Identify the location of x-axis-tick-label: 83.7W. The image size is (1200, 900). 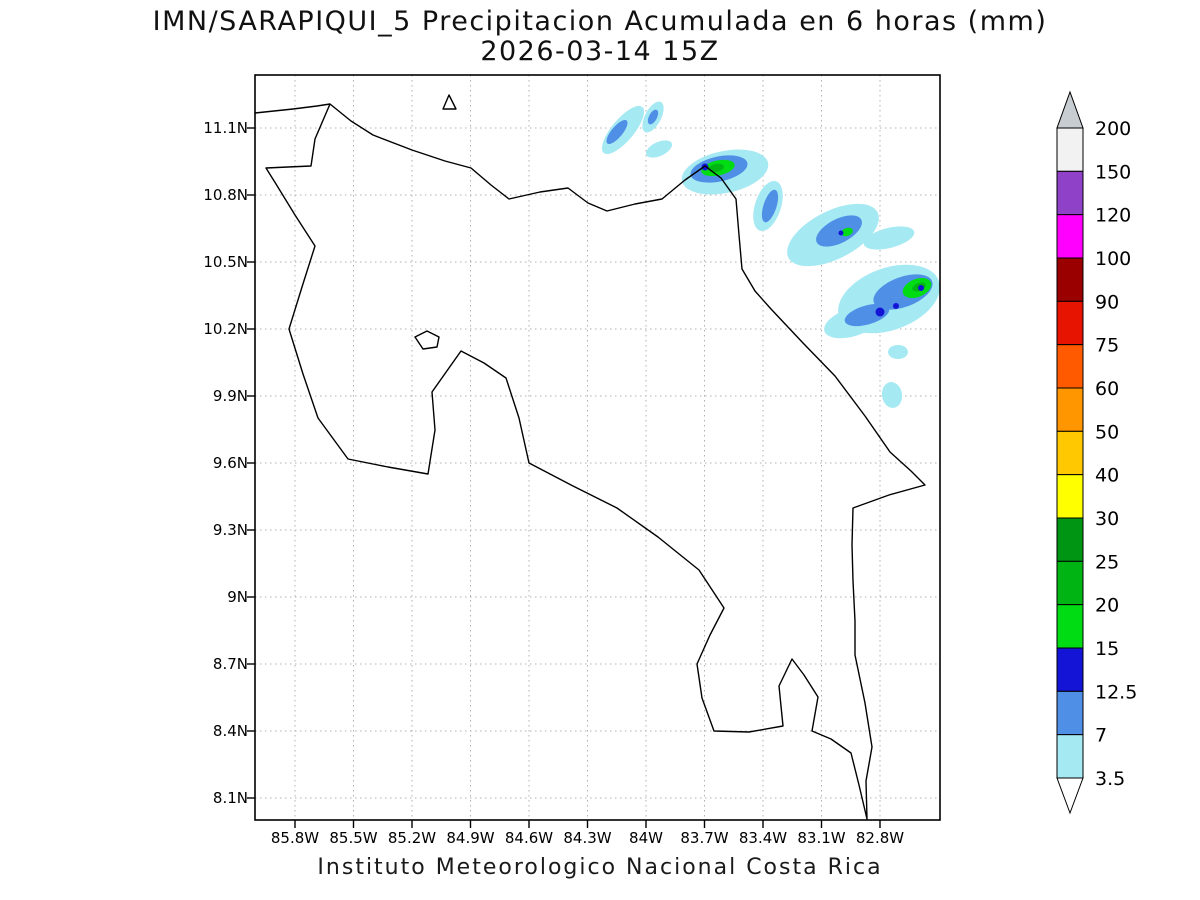
(704, 838).